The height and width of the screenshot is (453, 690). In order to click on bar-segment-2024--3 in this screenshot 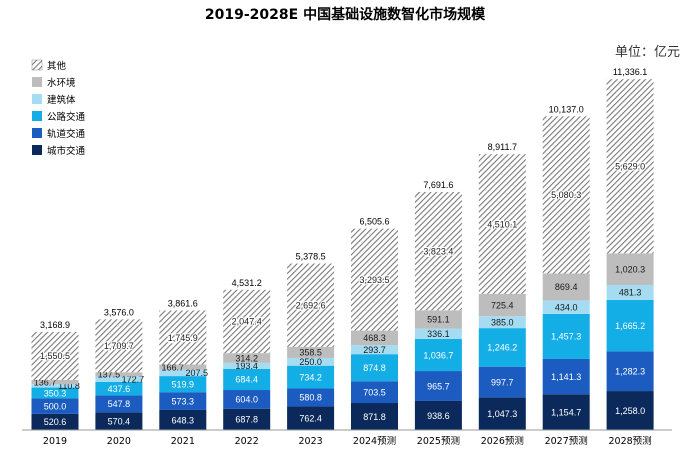, I will do `click(374, 350)`.